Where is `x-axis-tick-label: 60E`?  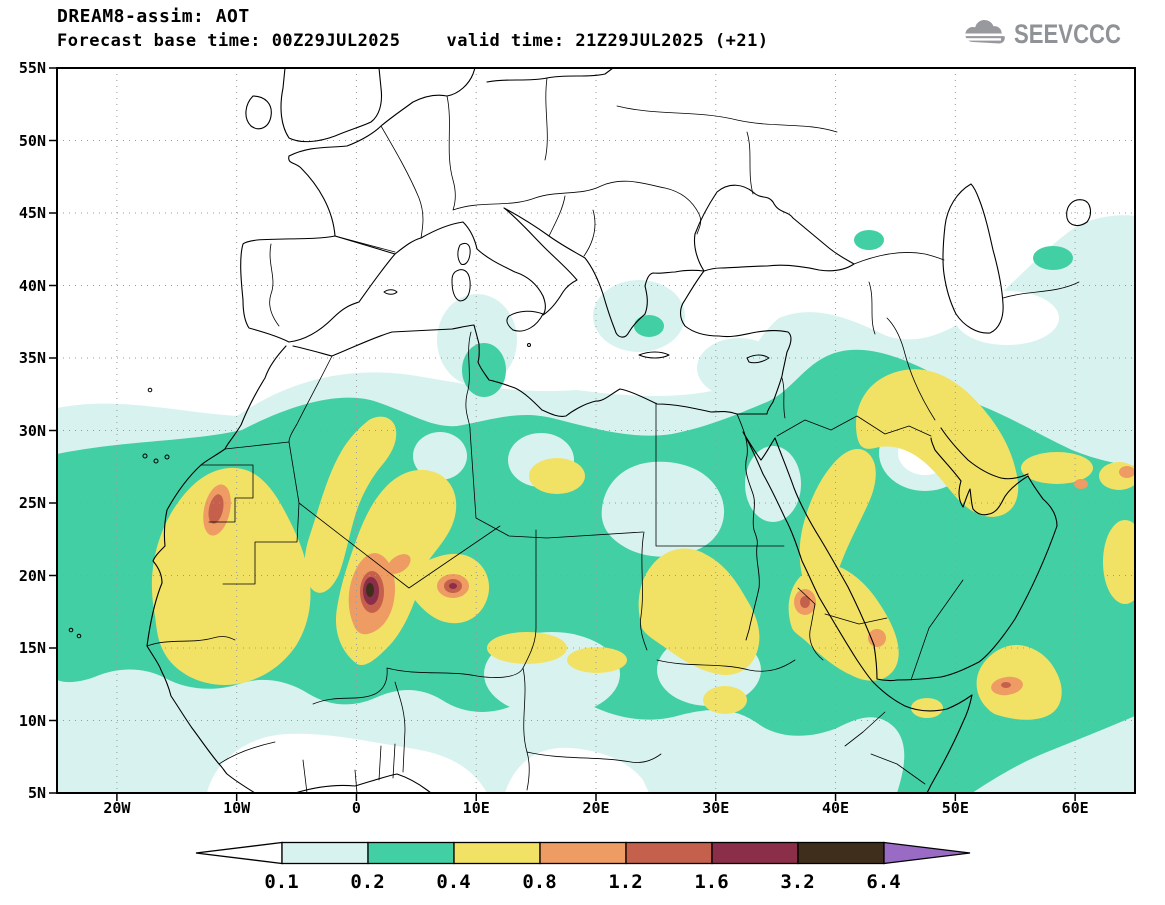
x-axis-tick-label: 60E is located at coordinates (1075, 808).